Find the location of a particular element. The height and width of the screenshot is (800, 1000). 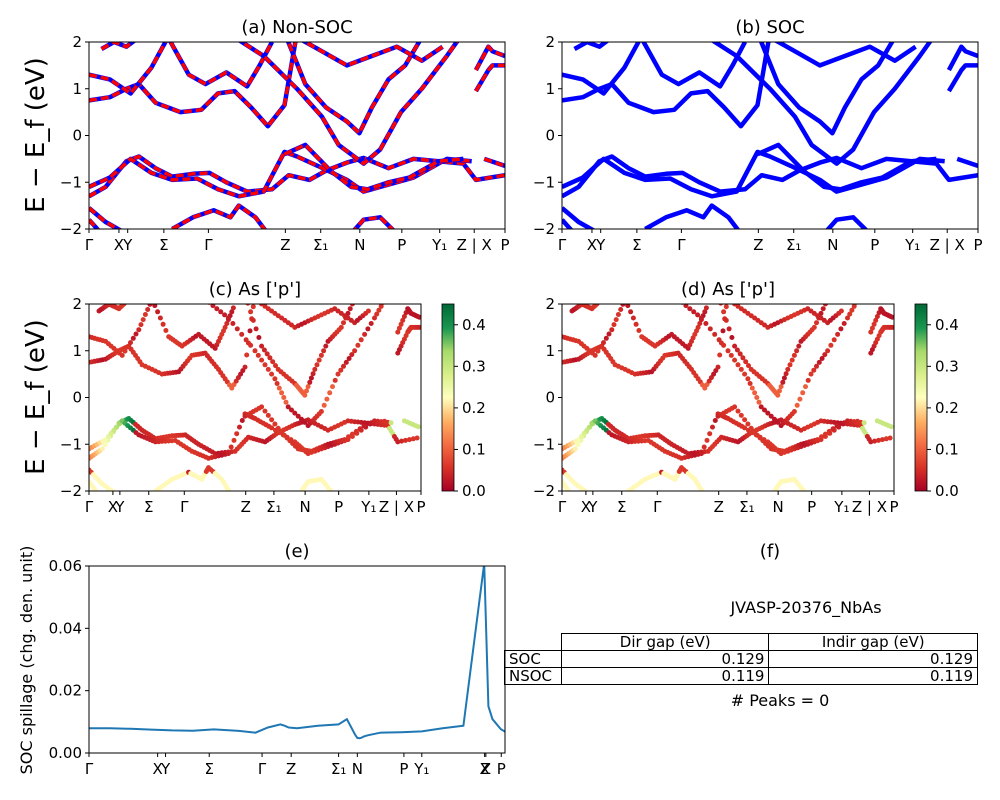

panel-e-spillage-curve is located at coordinates (297, 653).